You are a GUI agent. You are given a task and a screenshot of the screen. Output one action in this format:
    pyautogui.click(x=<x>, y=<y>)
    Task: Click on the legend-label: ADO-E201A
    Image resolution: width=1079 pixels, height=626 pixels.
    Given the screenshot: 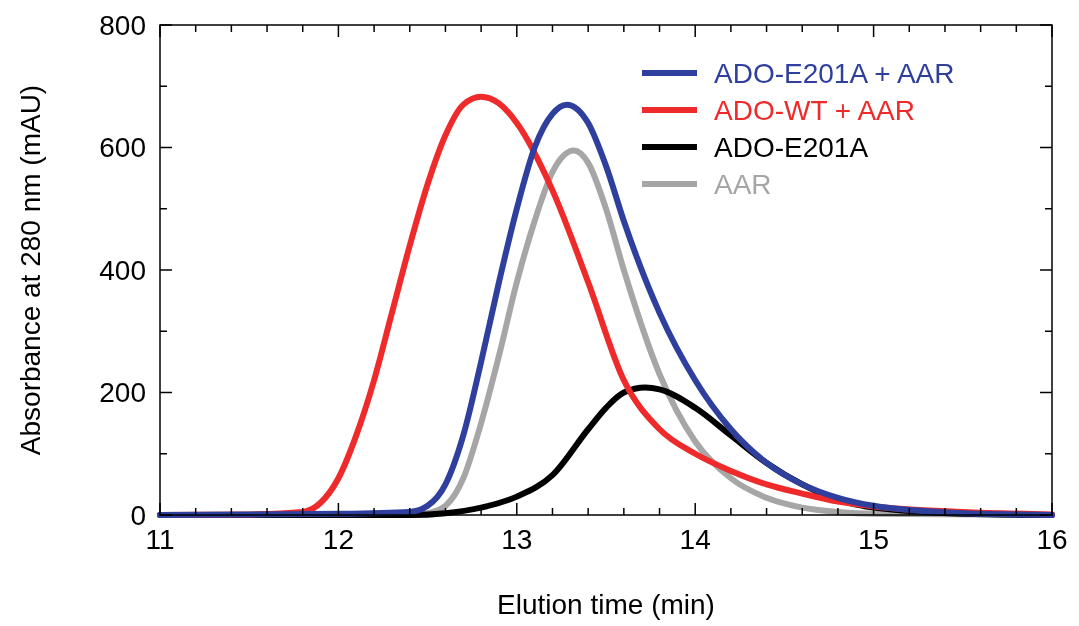 What is the action you would take?
    pyautogui.click(x=791, y=147)
    